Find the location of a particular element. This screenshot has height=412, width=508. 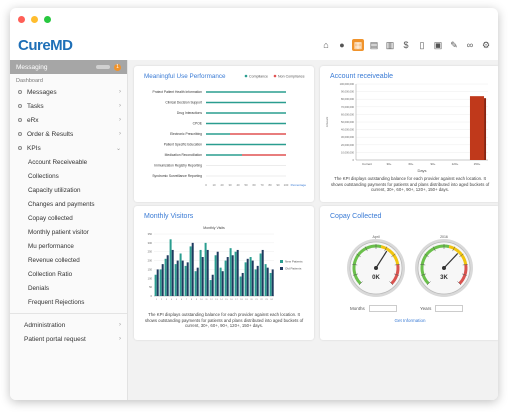

mu-x-tick: 10 is located at coordinates (214, 185).